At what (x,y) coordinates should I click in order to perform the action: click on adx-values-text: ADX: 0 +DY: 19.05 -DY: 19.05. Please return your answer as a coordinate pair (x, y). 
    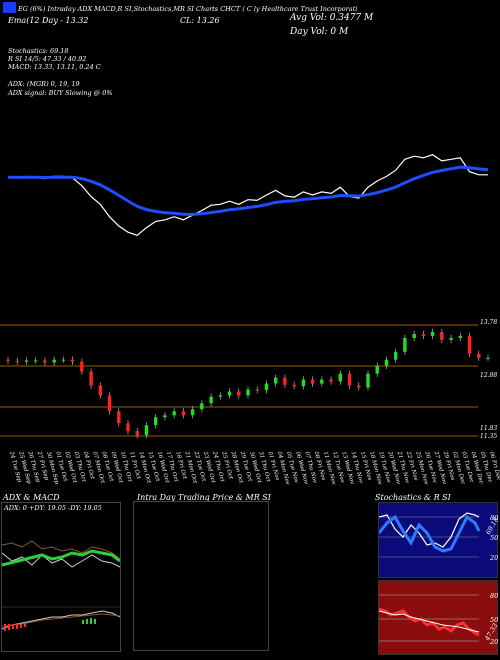
    Looking at the image, I should click on (53, 508).